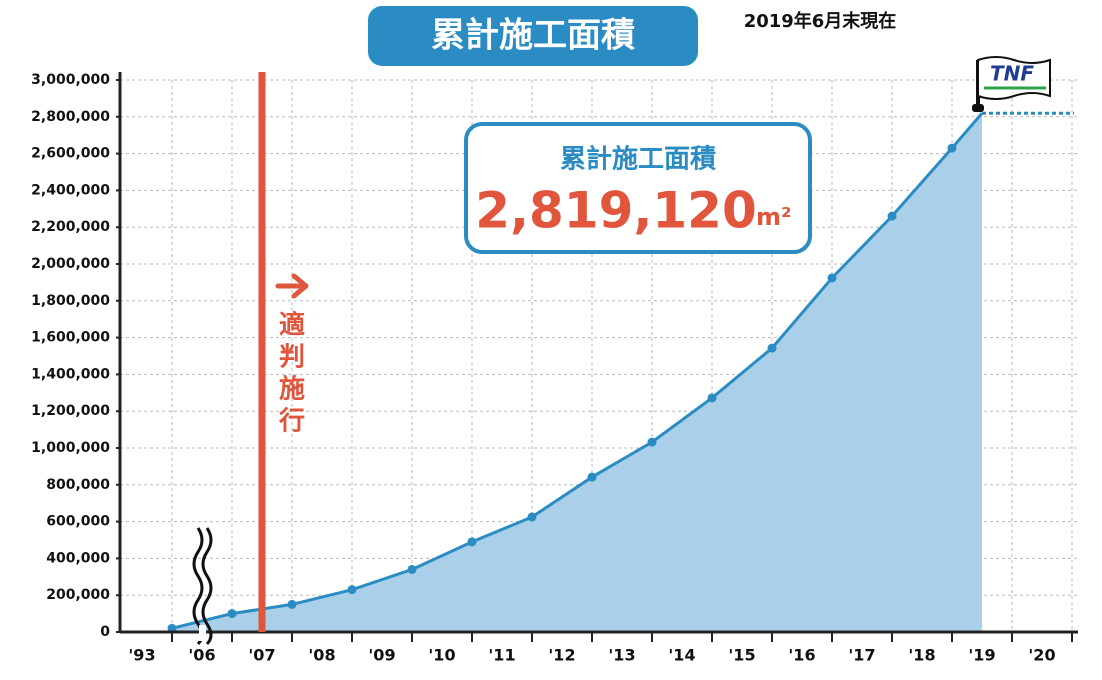  I want to click on info-box, so click(638, 188).